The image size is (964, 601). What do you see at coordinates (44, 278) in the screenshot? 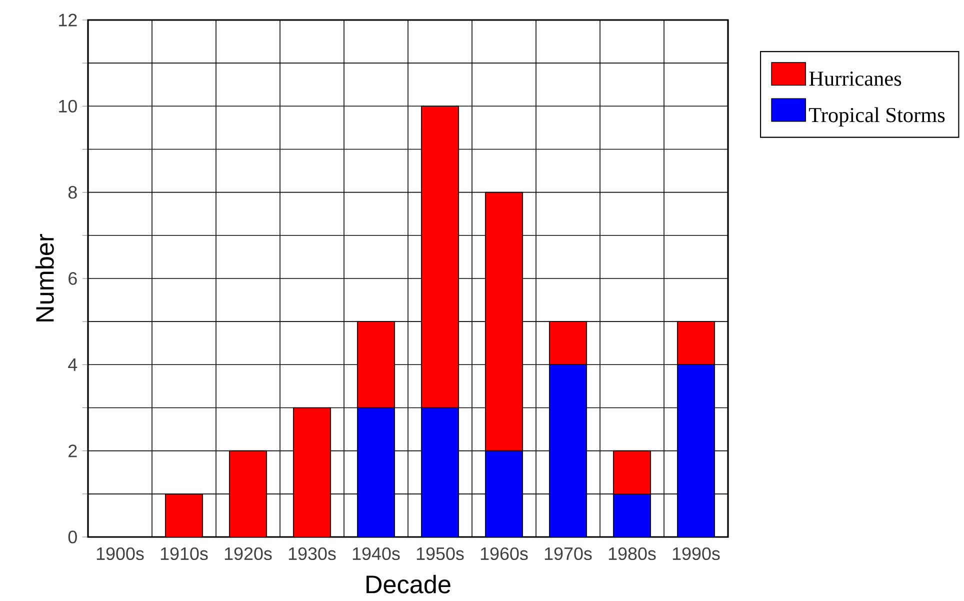
I see `y-axis-title: Number` at bounding box center [44, 278].